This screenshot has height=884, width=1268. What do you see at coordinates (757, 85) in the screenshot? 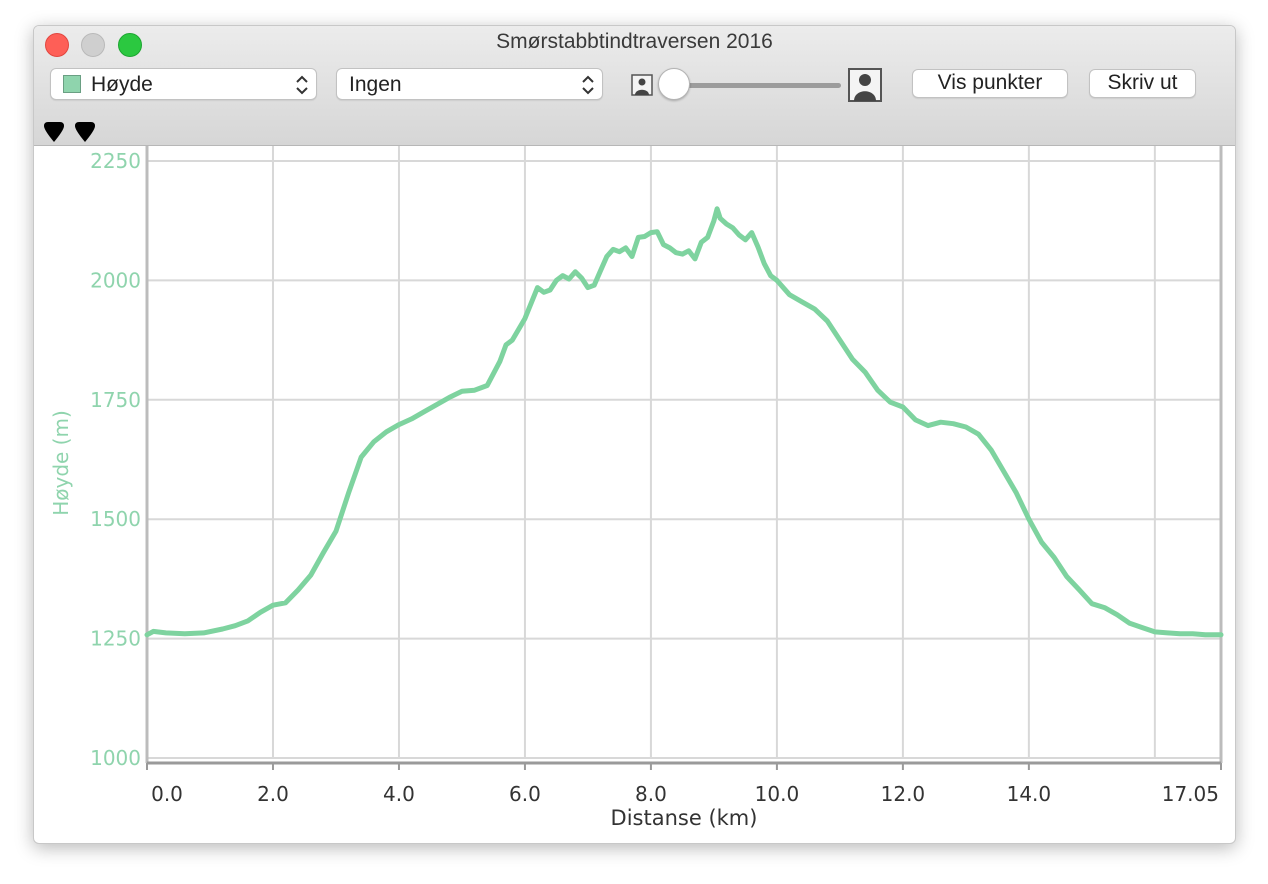
I see `zoom-slider-track` at bounding box center [757, 85].